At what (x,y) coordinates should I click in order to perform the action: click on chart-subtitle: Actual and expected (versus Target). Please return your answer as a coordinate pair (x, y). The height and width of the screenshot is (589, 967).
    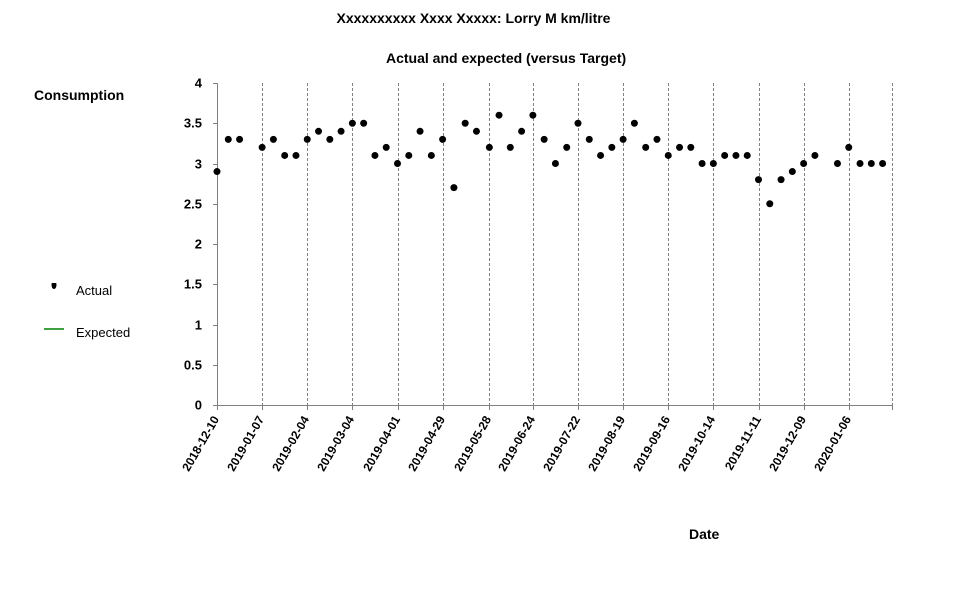
    Looking at the image, I should click on (506, 58).